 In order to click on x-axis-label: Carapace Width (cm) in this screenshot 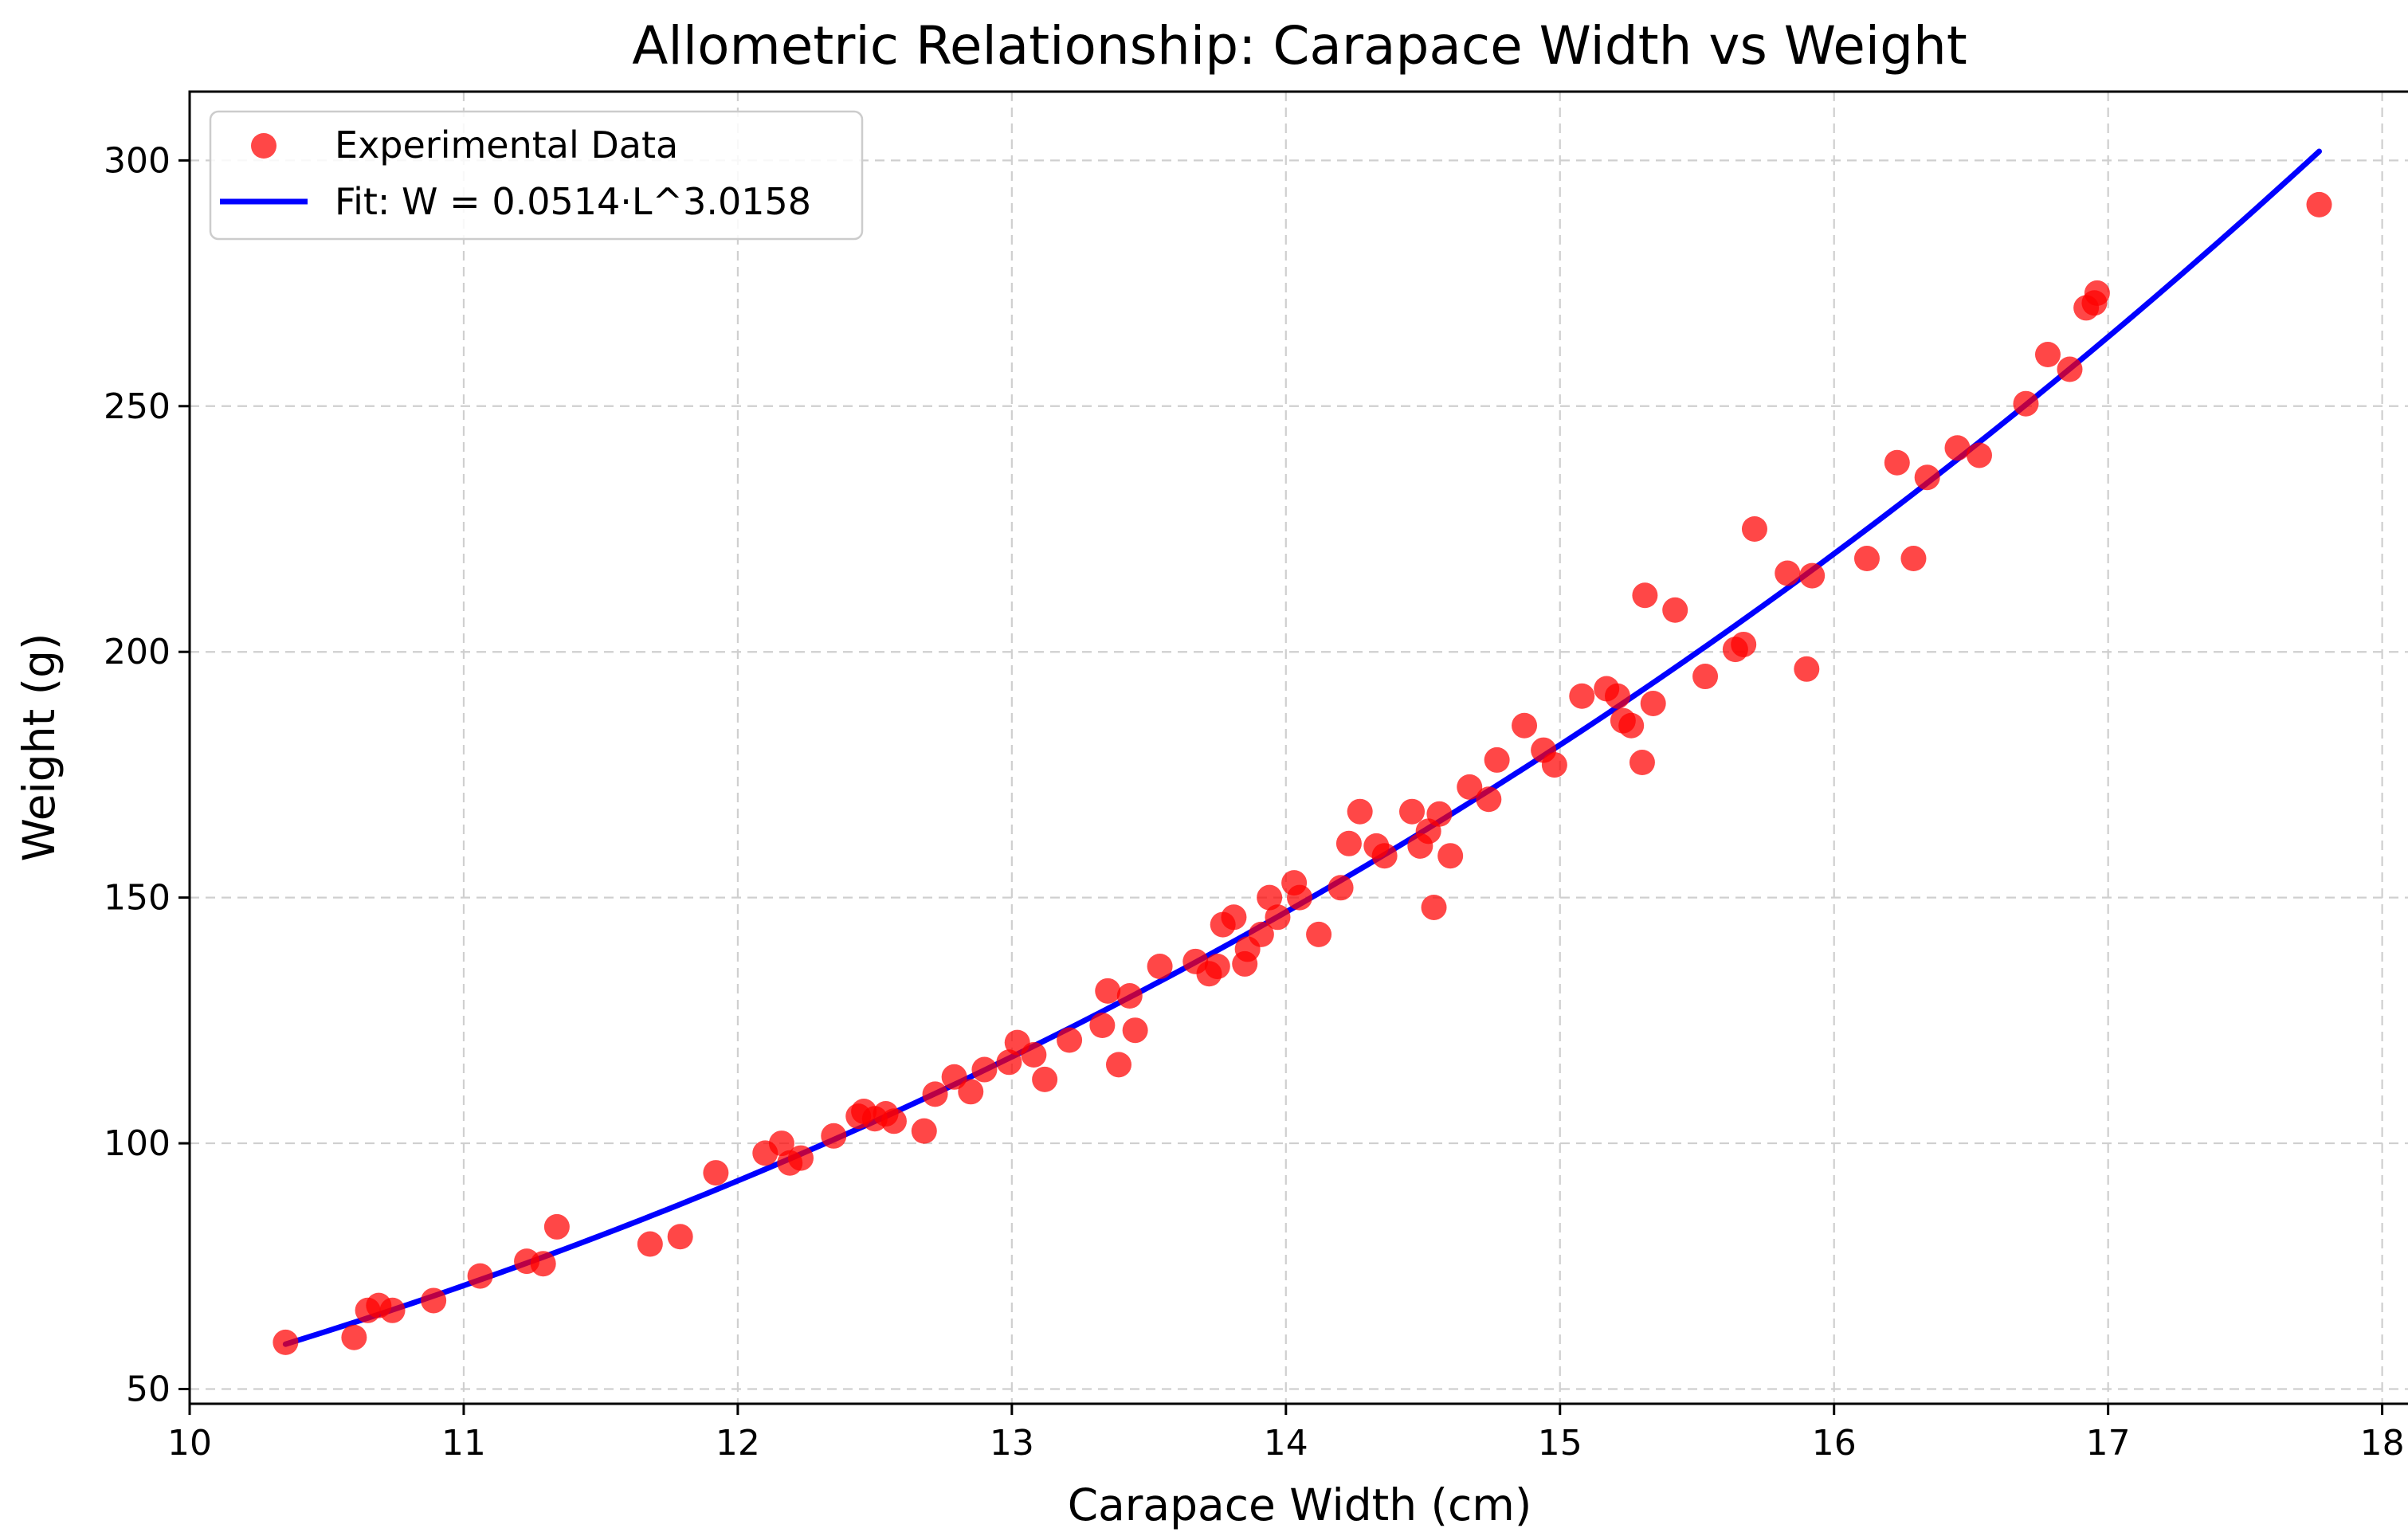, I will do `click(1300, 1504)`.